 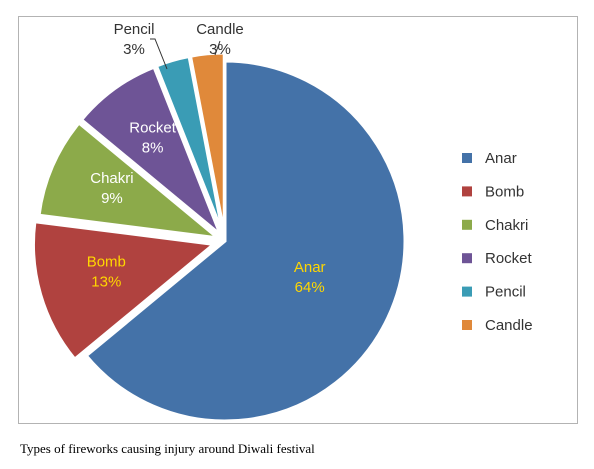 I want to click on slice-name-label-rocket: Rocket, so click(x=153, y=127).